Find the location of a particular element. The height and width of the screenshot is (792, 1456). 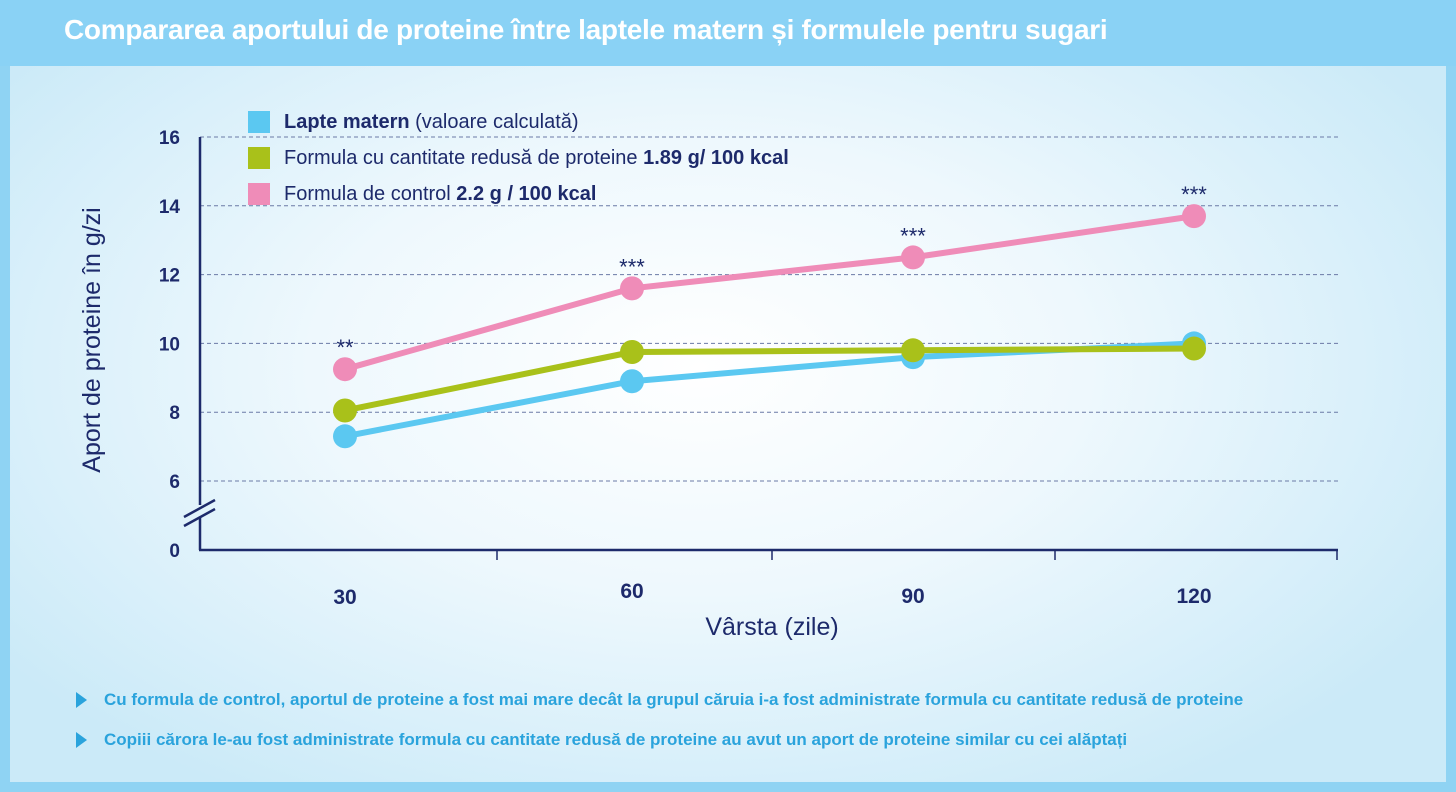

x-axis-label: Vârsta (zile) is located at coordinates (771, 627).